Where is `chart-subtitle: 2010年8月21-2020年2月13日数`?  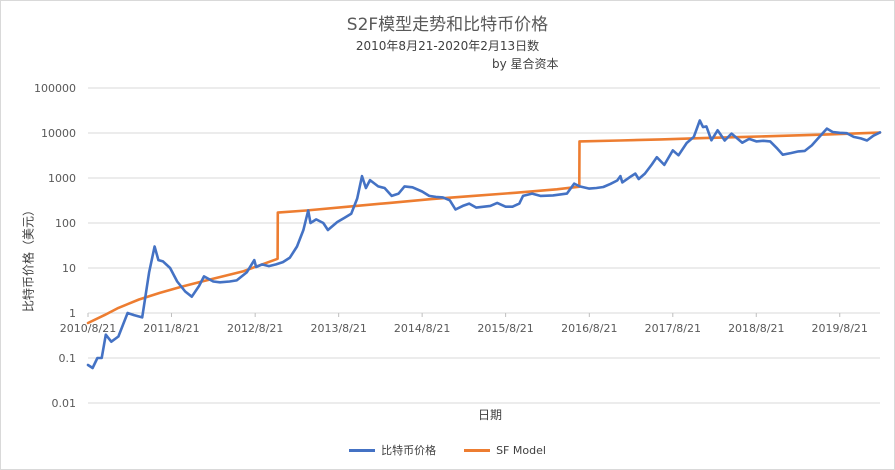
chart-subtitle: 2010年8月21-2020年2月13日数 is located at coordinates (447, 46).